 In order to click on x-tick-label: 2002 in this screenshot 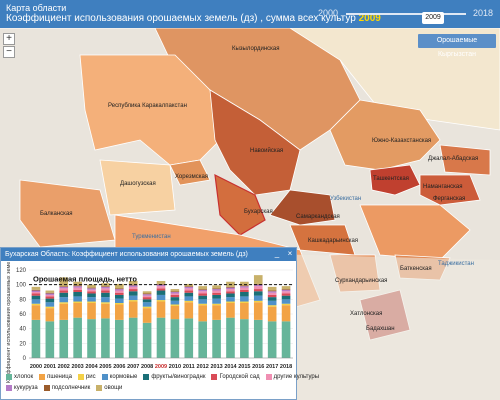, I will do `click(64, 367)`.